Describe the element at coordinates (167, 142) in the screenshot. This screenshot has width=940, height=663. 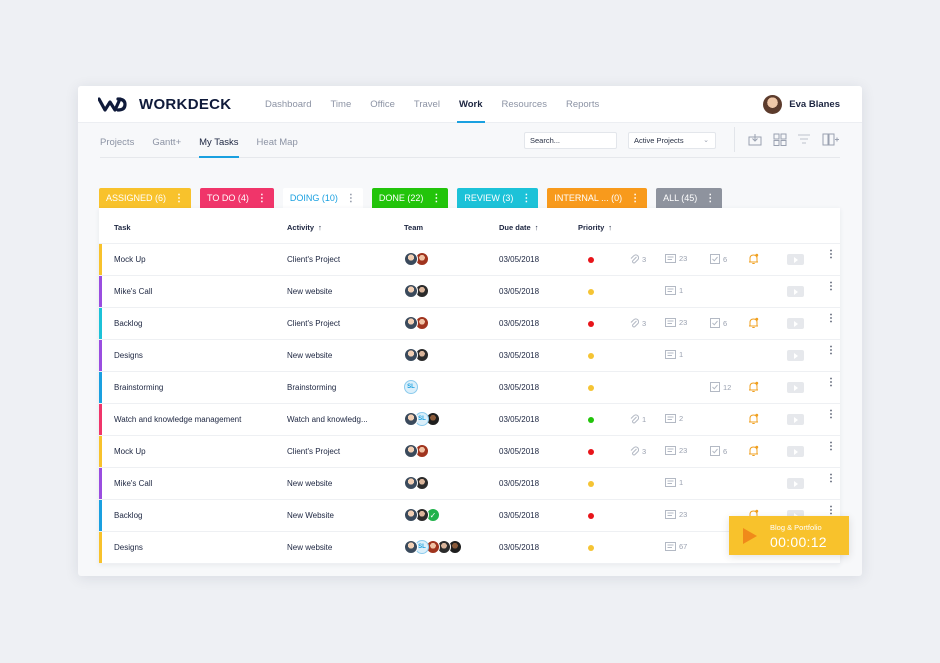
I see `tab-gantt: Gantt+` at that location.